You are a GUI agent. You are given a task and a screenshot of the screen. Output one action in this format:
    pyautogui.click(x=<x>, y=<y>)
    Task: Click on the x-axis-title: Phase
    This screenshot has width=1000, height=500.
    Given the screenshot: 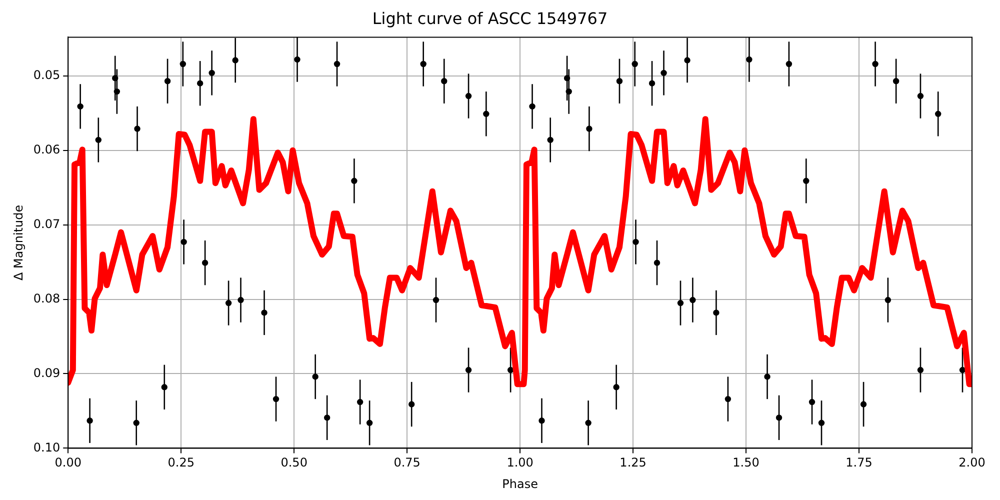 What is the action you would take?
    pyautogui.click(x=520, y=483)
    